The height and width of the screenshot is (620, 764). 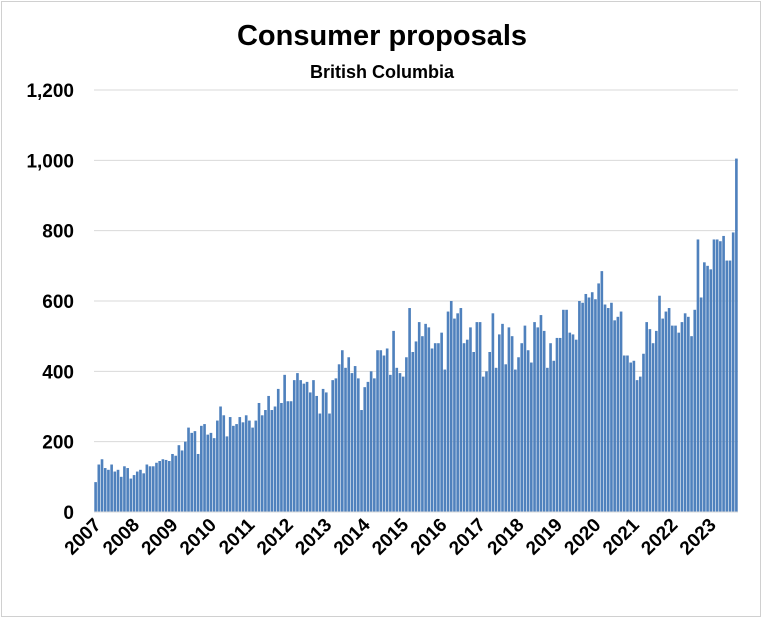 What do you see at coordinates (50, 161) in the screenshot?
I see `y-tick-label: 1,000` at bounding box center [50, 161].